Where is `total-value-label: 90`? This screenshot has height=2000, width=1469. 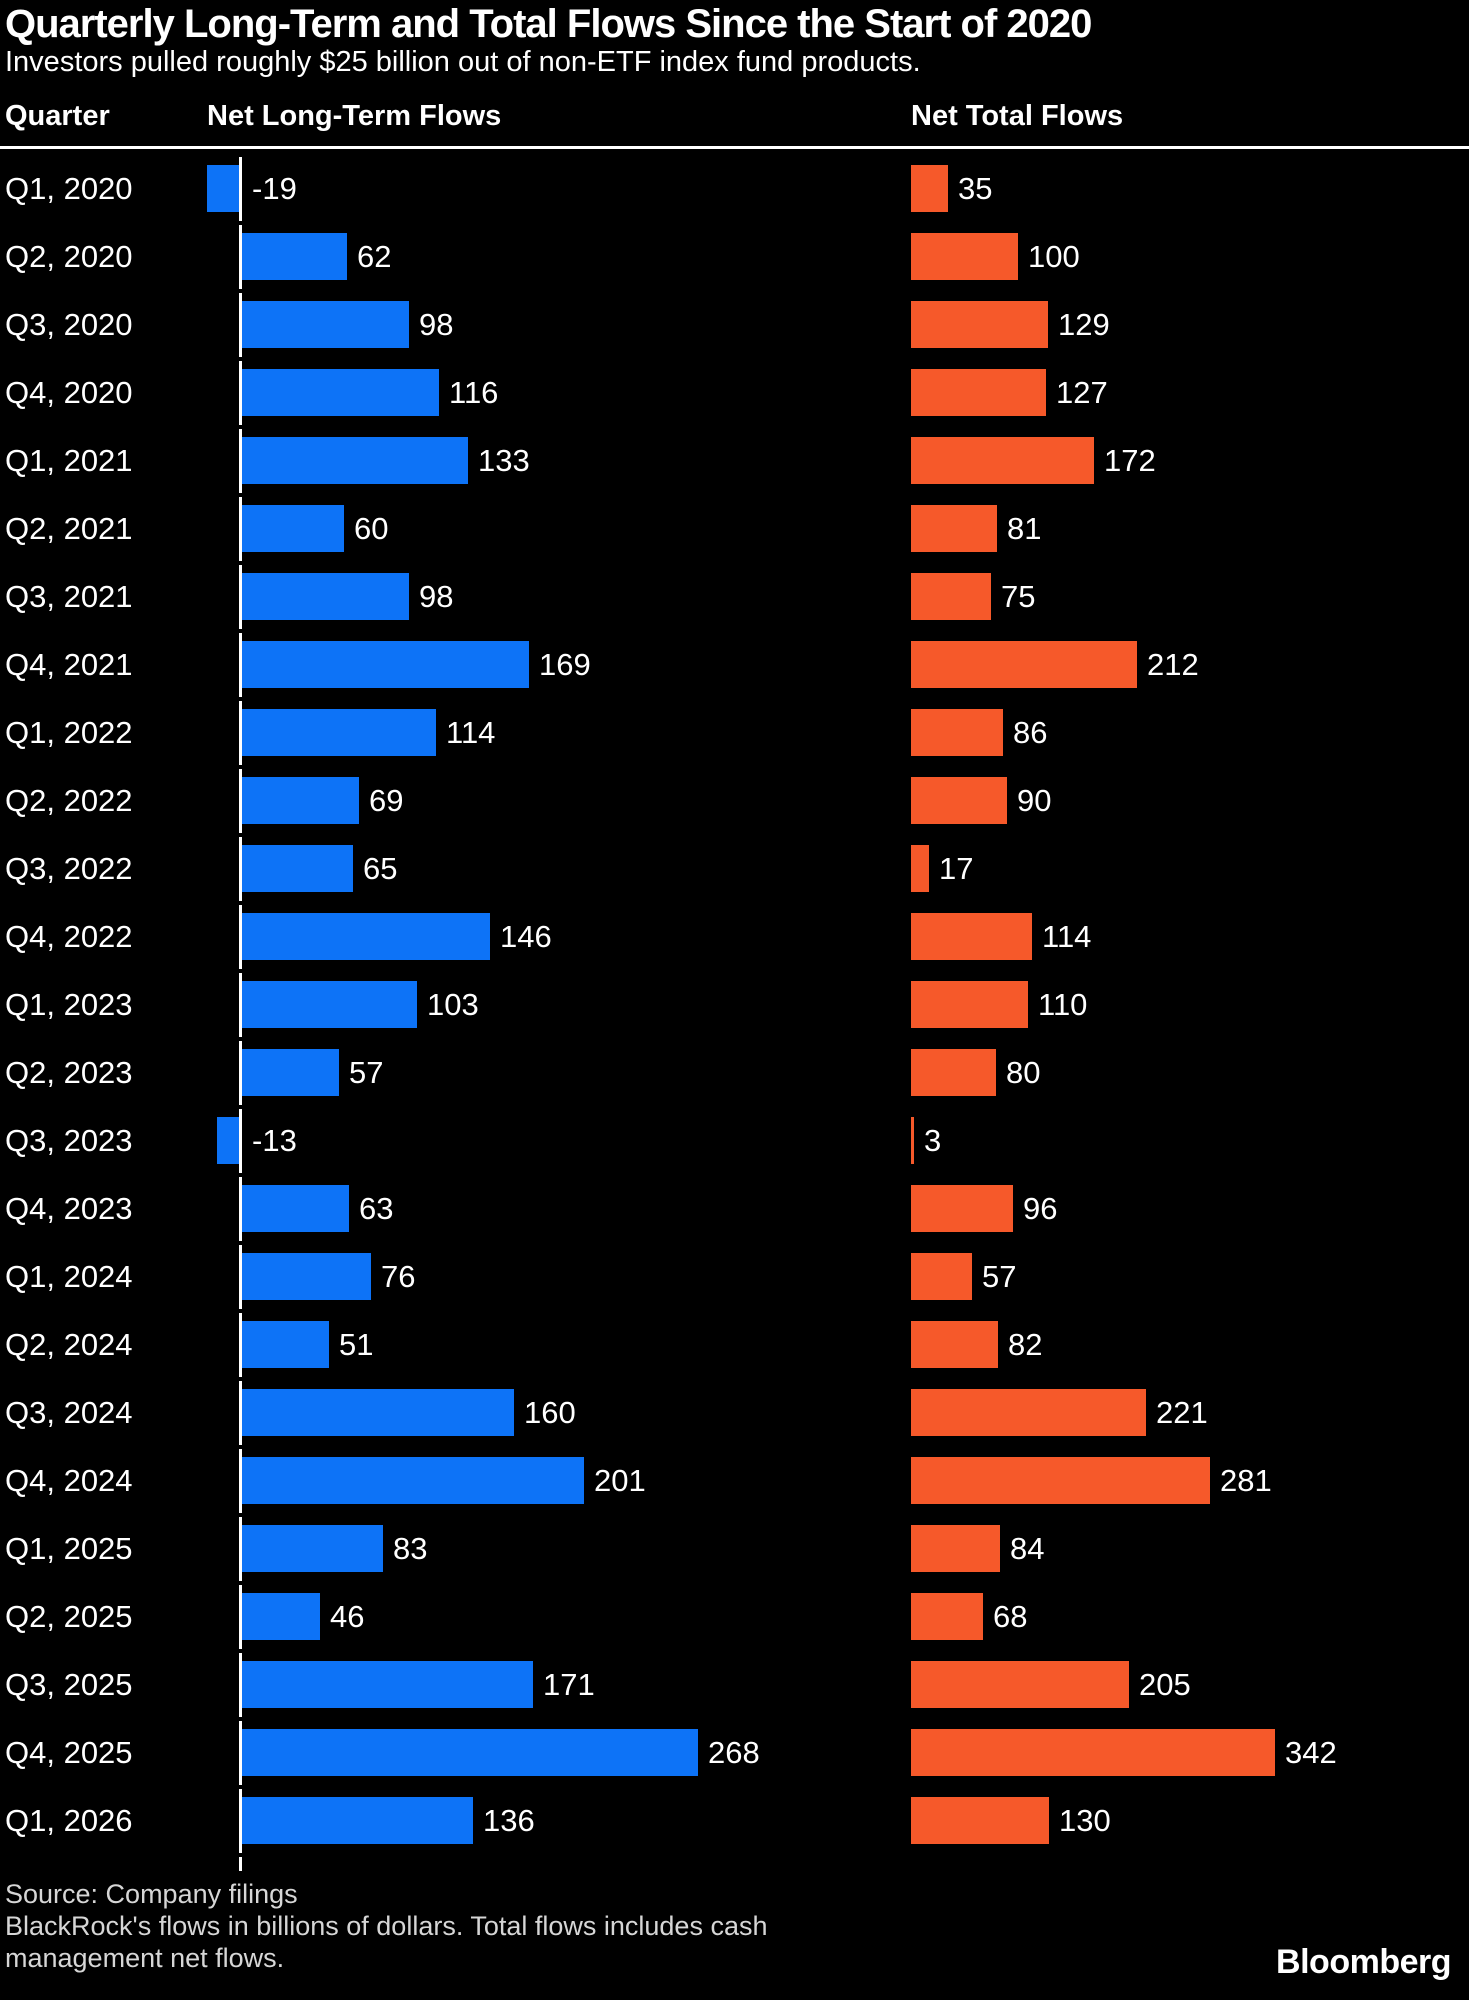
total-value-label: 90 is located at coordinates (1034, 800).